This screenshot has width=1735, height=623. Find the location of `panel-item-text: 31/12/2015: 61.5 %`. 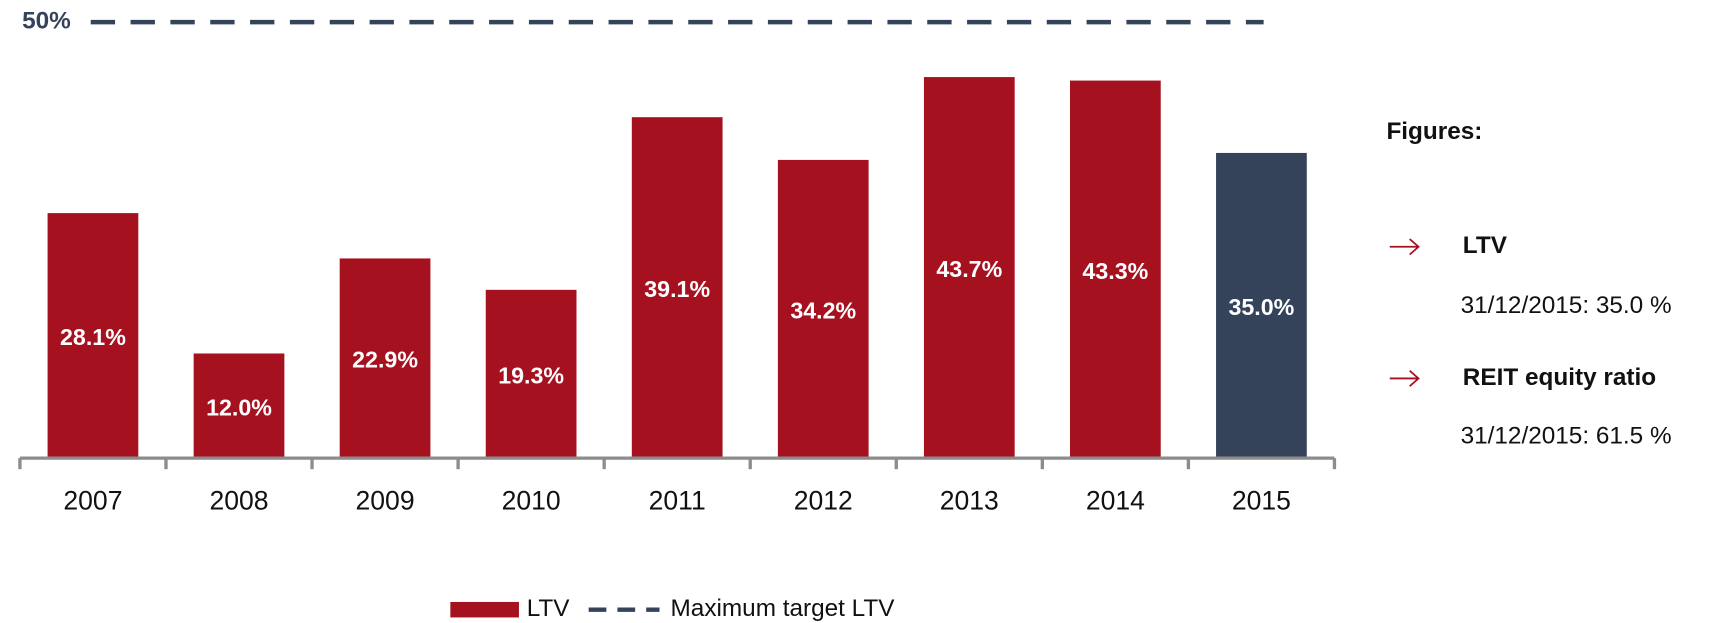

panel-item-text: 31/12/2015: 61.5 % is located at coordinates (1566, 436).